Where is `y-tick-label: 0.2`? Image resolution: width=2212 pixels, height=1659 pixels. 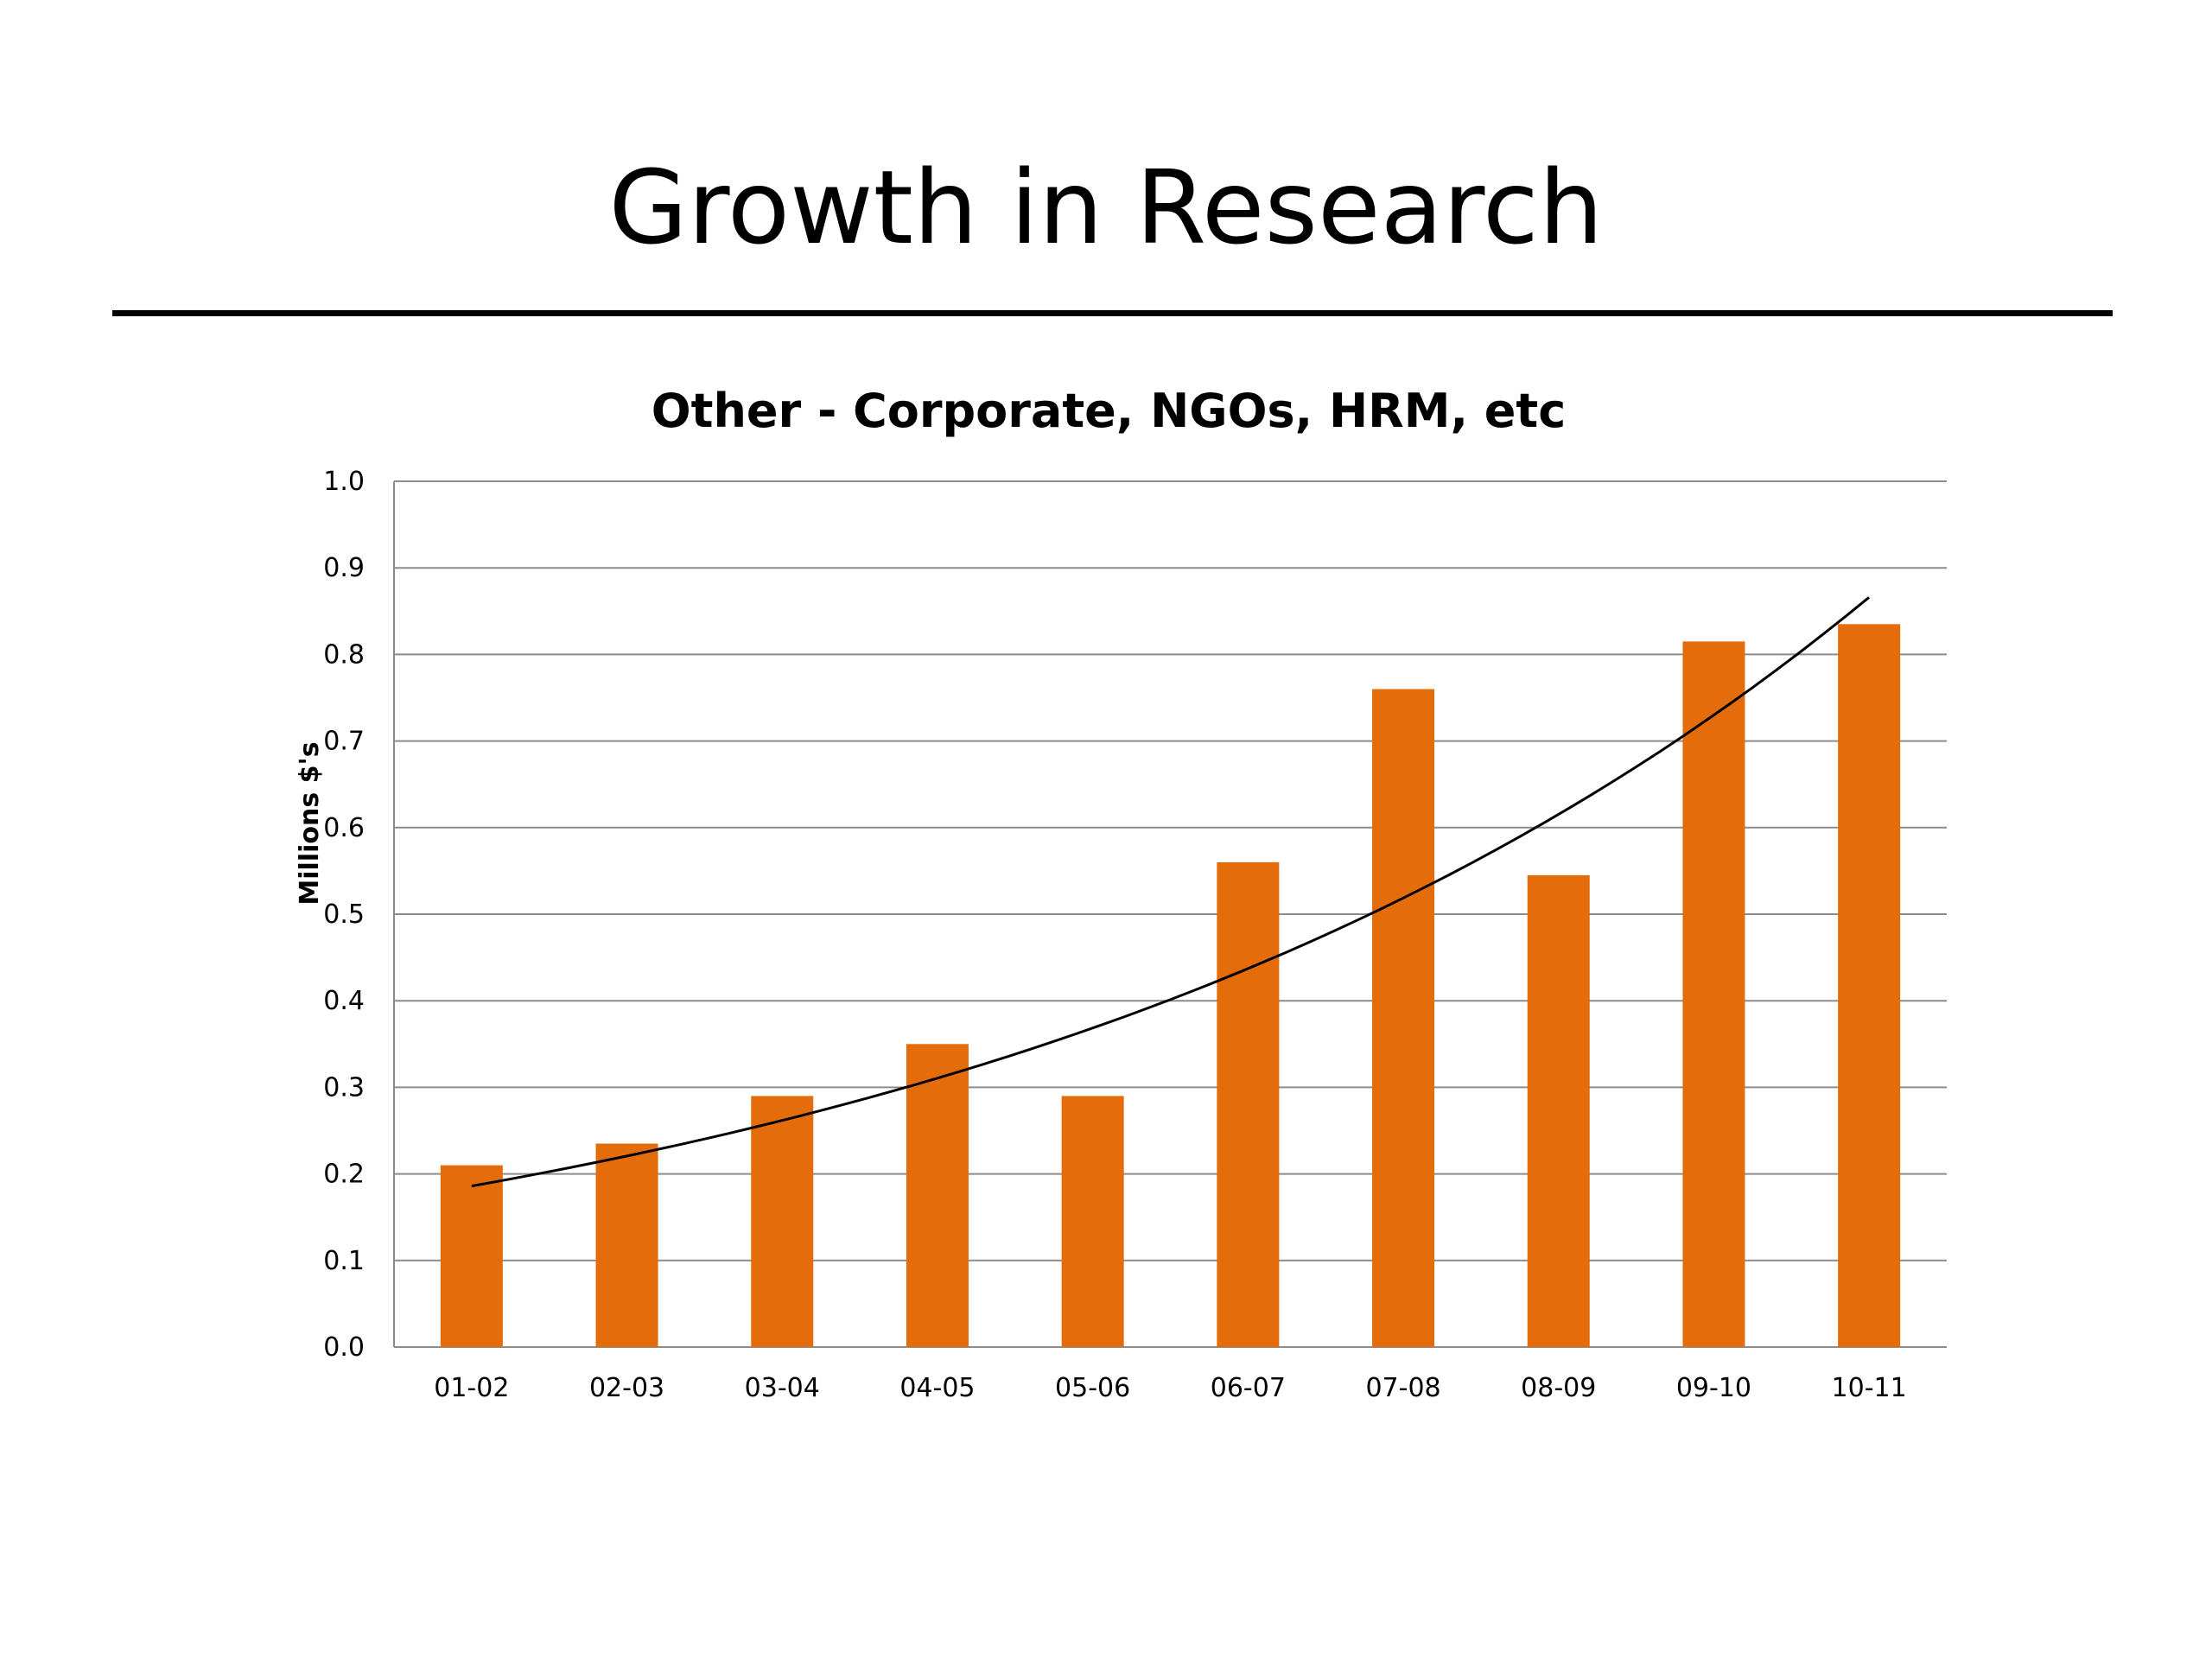
y-tick-label: 0.2 is located at coordinates (344, 1175).